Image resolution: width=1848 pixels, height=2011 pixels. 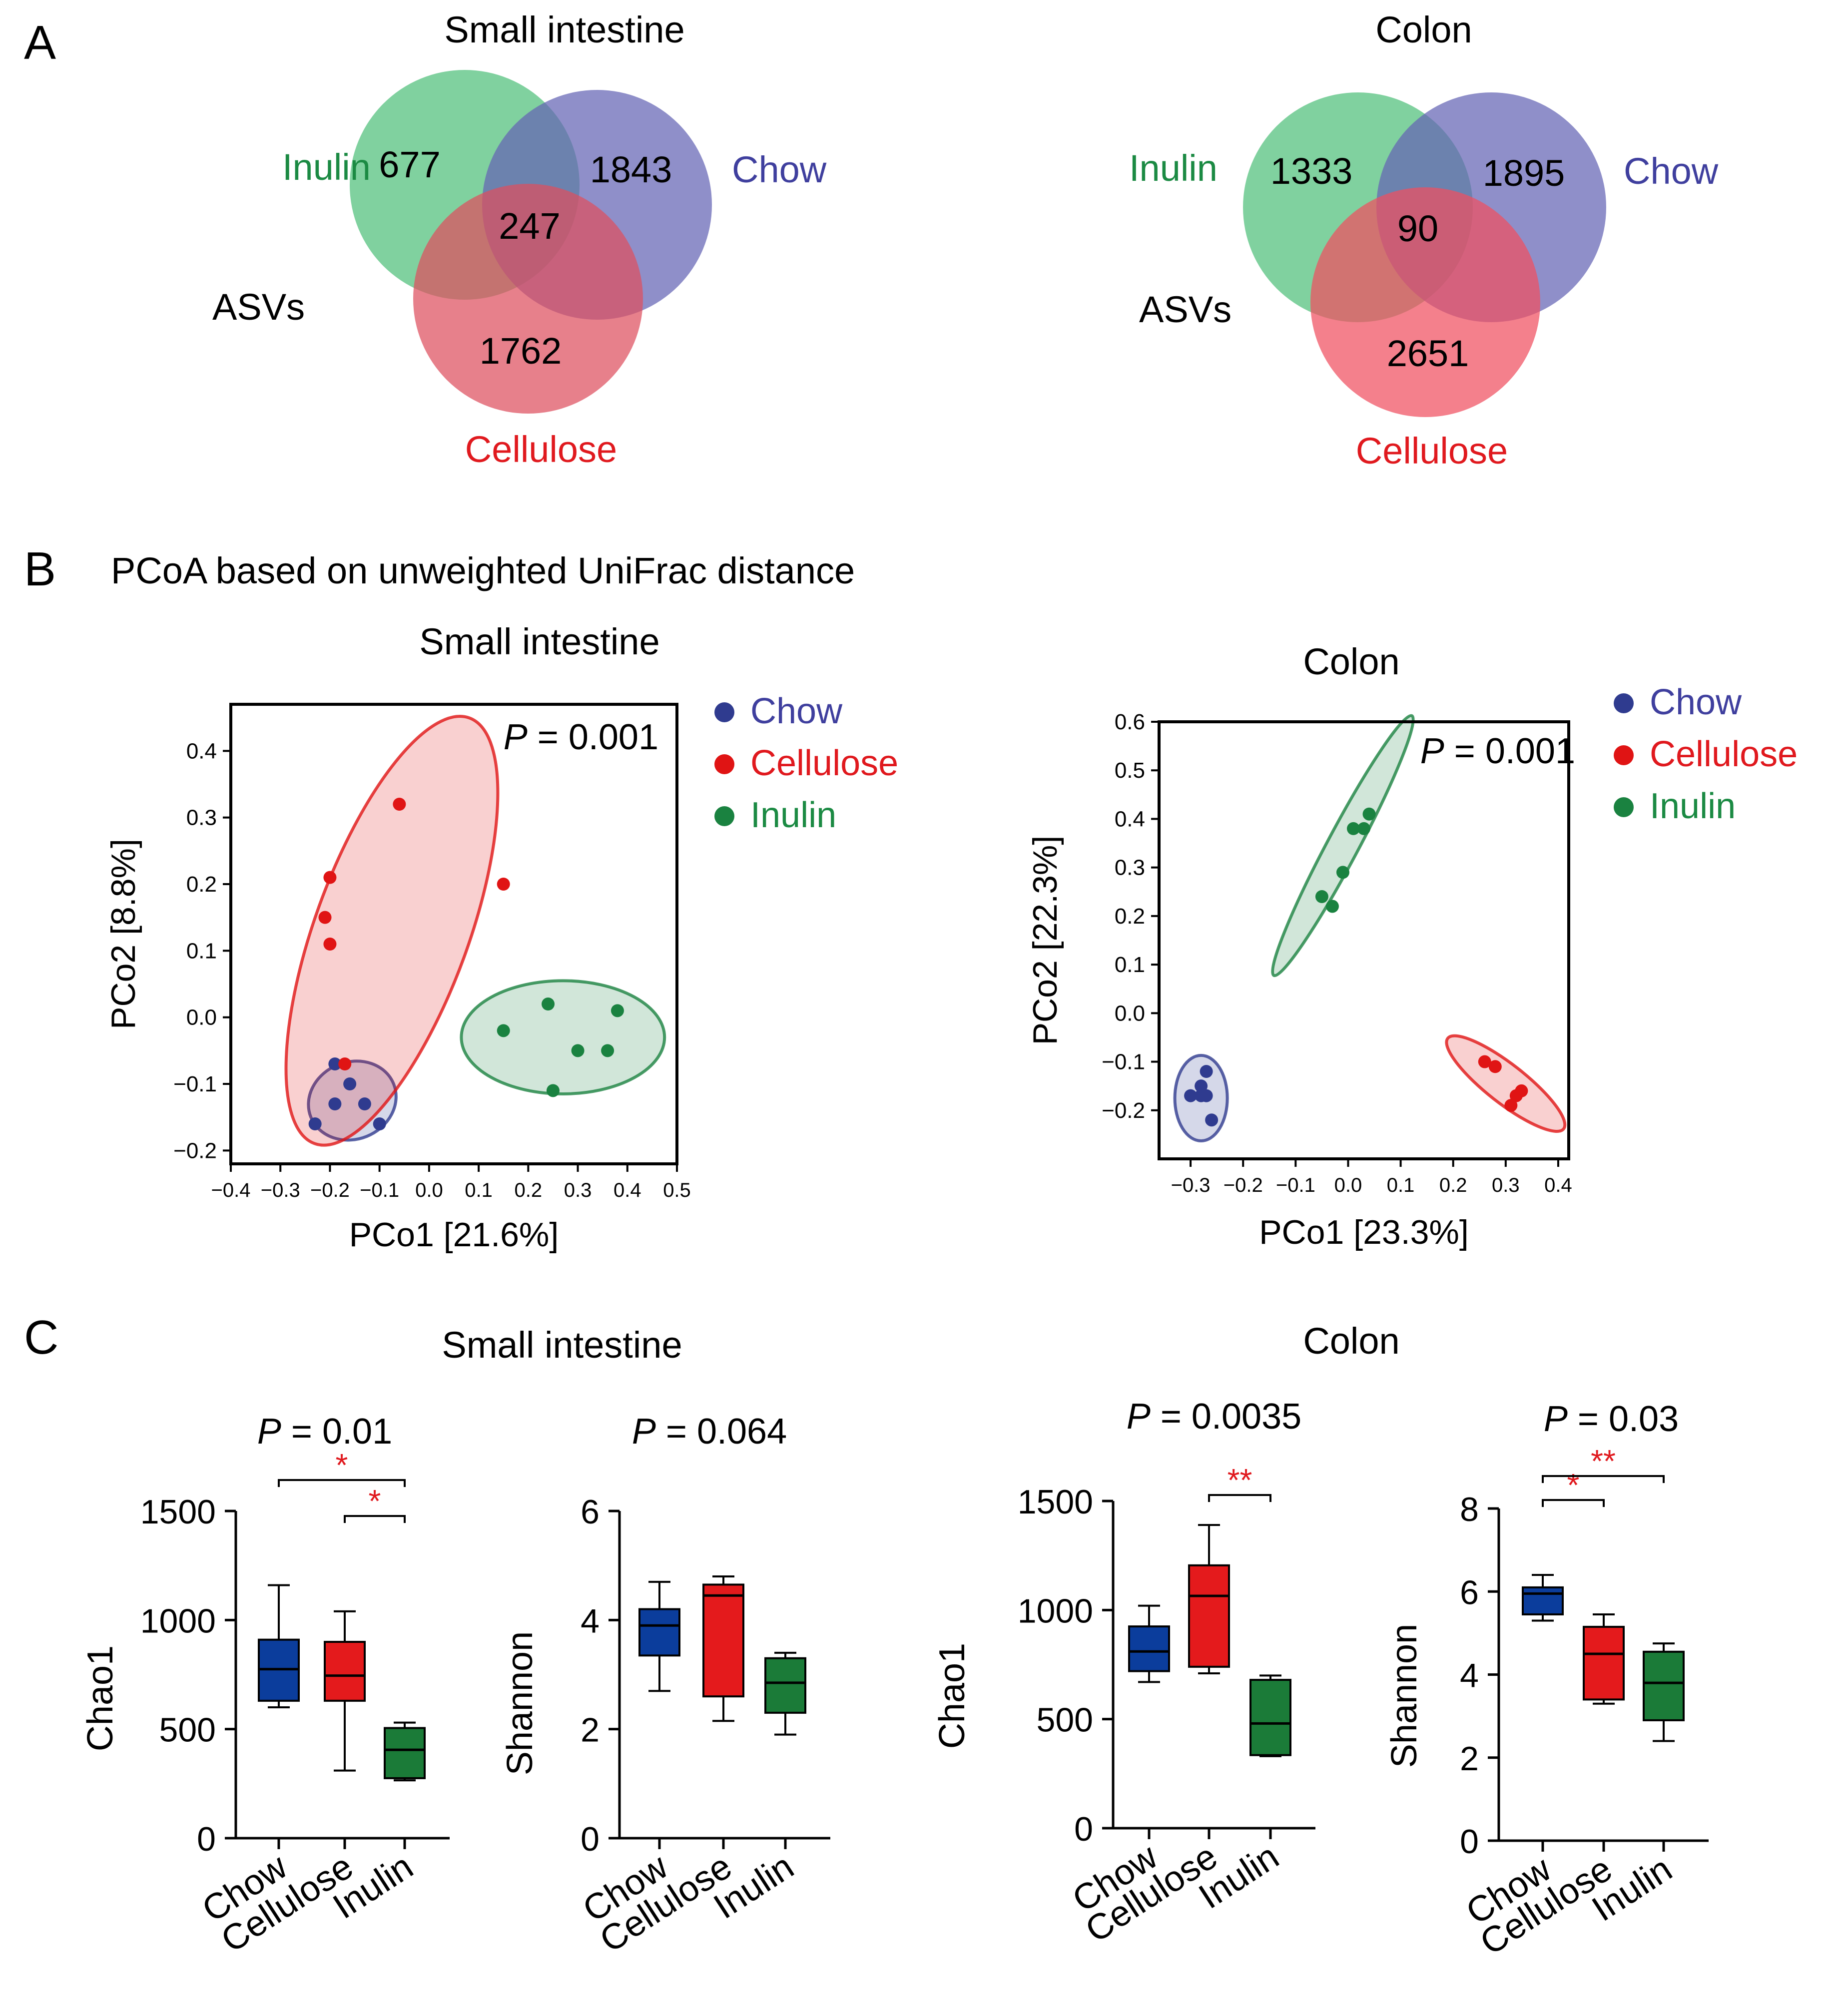 I want to click on y-tick-label: 0.0, so click(x=201, y=1018).